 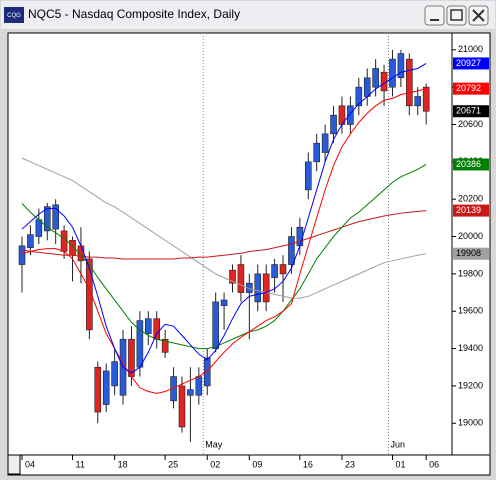 What do you see at coordinates (470, 348) in the screenshot?
I see `y-tick-label: 19400` at bounding box center [470, 348].